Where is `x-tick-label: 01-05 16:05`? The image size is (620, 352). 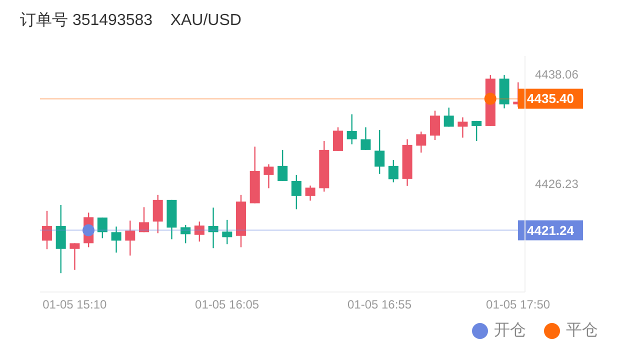
x-tick-label: 01-05 16:05 is located at coordinates (227, 305).